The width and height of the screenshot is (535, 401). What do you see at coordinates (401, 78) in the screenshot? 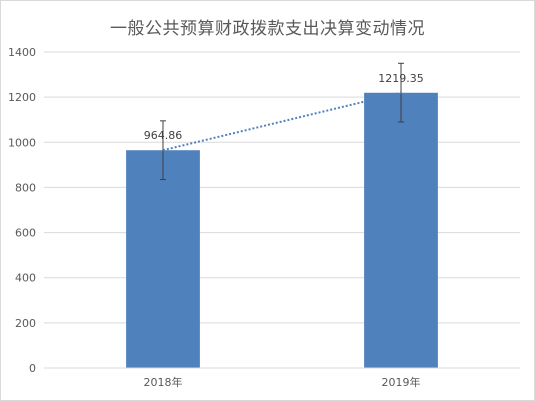
I see `data-label: 1219.35` at bounding box center [401, 78].